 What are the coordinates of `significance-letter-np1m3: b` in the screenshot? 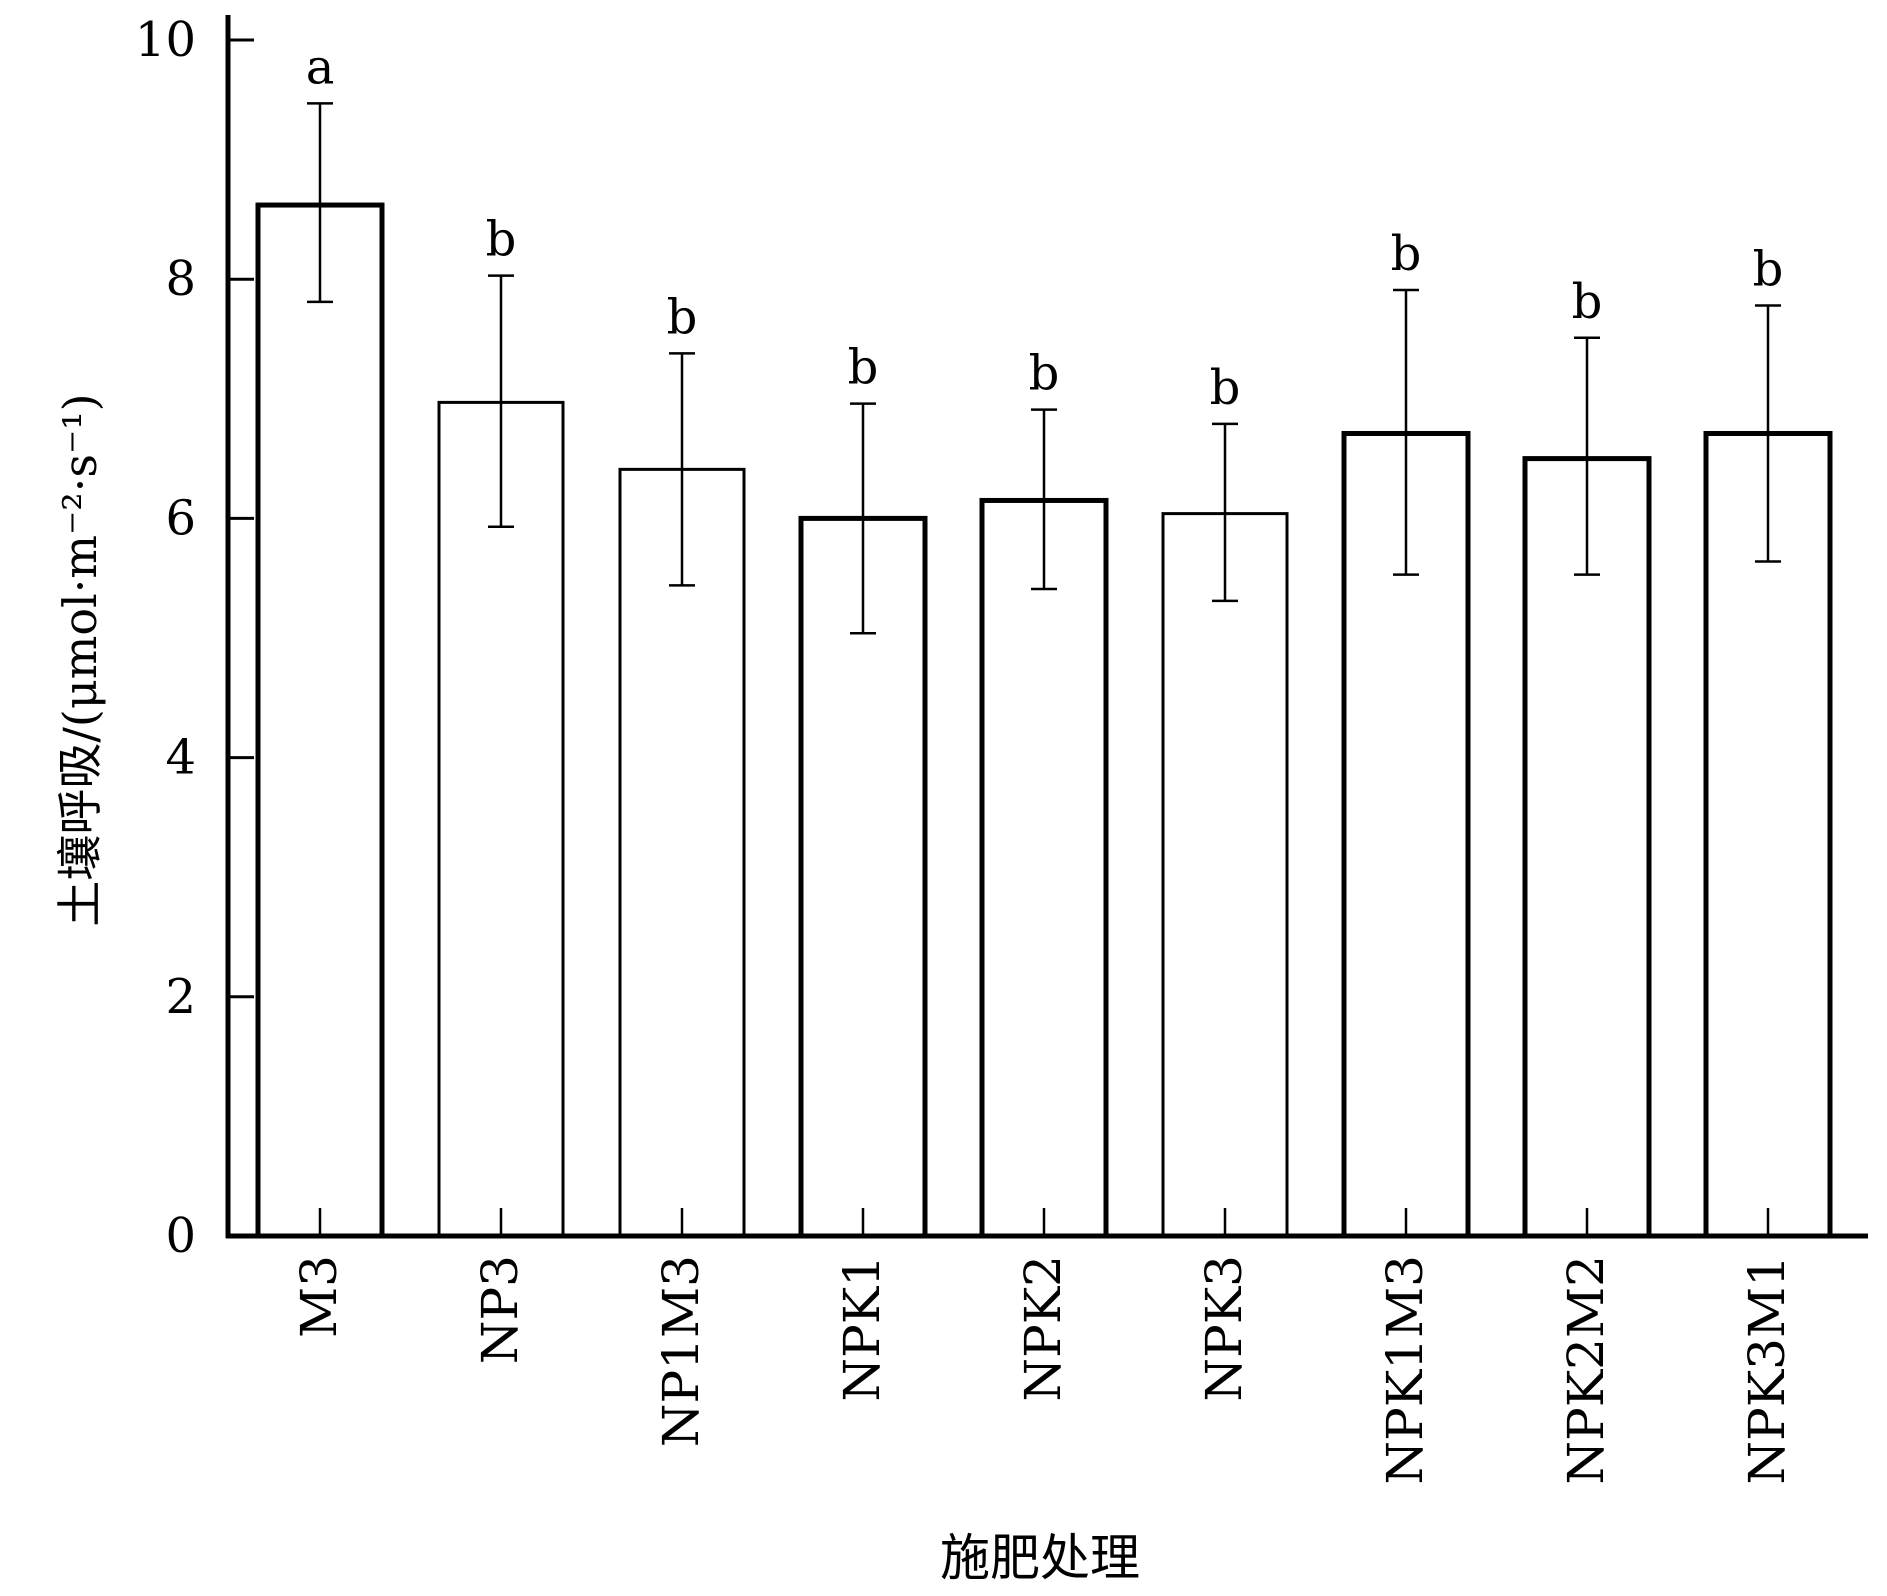 It's located at (682, 317).